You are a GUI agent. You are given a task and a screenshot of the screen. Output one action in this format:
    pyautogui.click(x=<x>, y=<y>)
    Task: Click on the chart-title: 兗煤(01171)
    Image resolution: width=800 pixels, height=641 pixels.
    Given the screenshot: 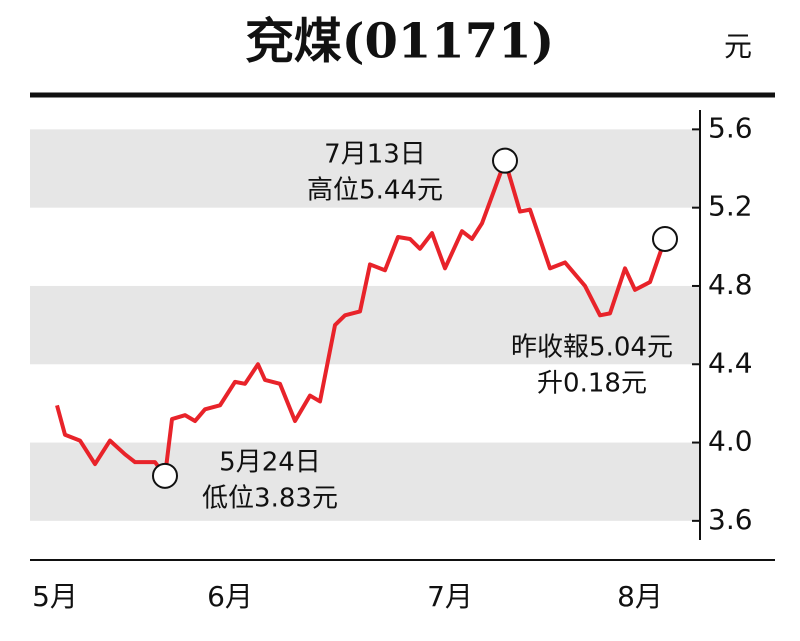 What is the action you would take?
    pyautogui.click(x=400, y=42)
    